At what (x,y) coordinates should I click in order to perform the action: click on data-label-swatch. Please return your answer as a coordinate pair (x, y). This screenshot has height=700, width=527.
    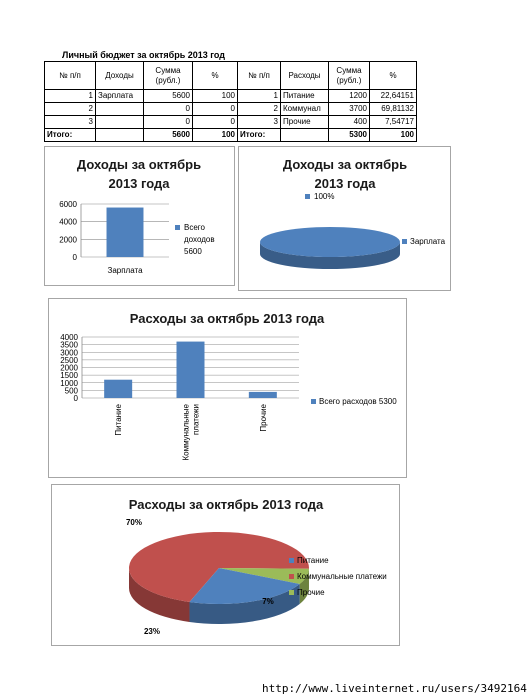
    Looking at the image, I should click on (307, 196).